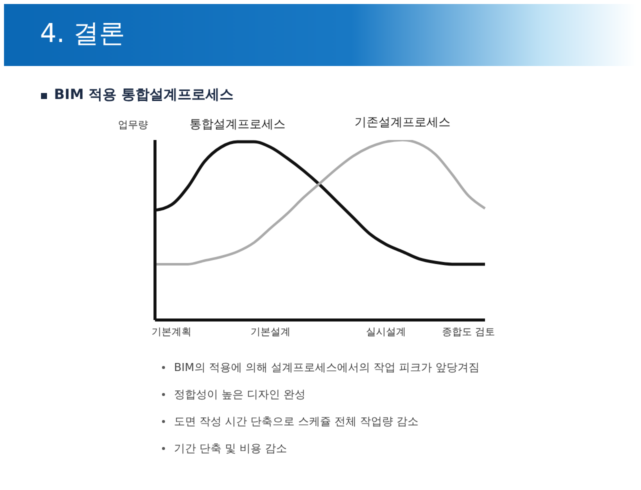 The height and width of the screenshot is (490, 641). Describe the element at coordinates (172, 332) in the screenshot. I see `x-tick-label: 기본계획` at that location.